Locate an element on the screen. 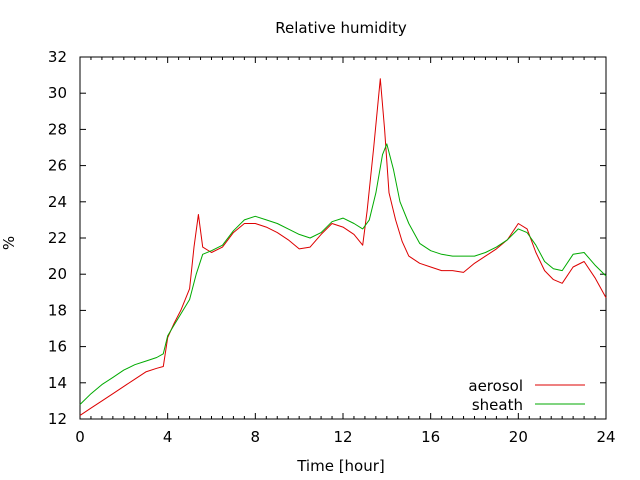 Image resolution: width=640 pixels, height=480 pixels. x-axis-label: Time [hour] is located at coordinates (340, 466).